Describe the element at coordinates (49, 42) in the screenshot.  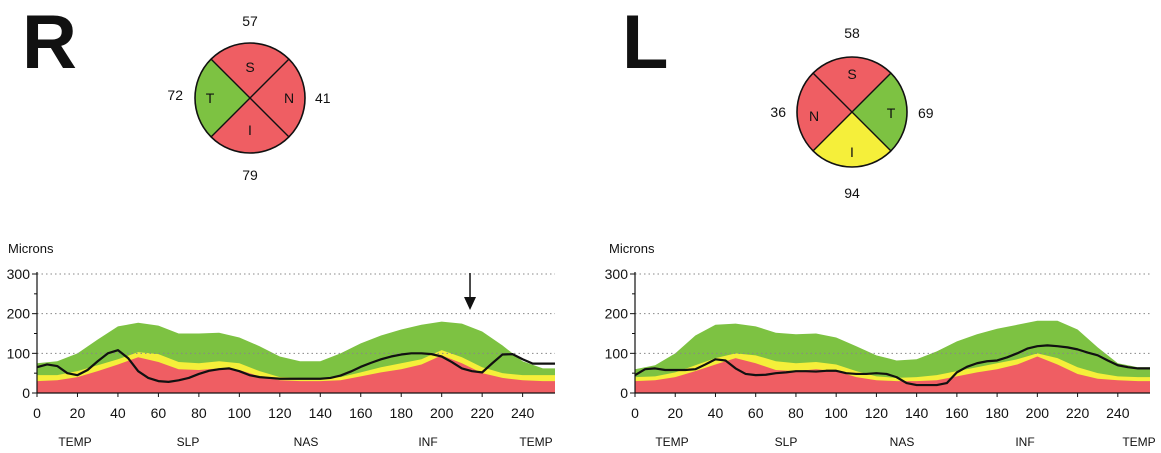
I see `right-eye-label: R` at that location.